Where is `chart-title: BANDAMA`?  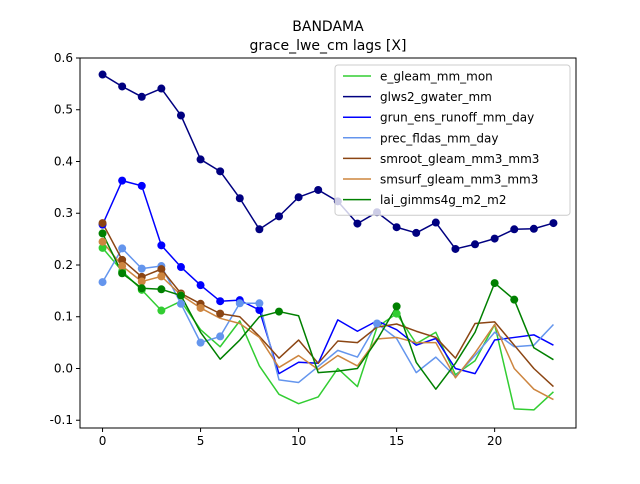 chart-title: BANDAMA is located at coordinates (328, 27).